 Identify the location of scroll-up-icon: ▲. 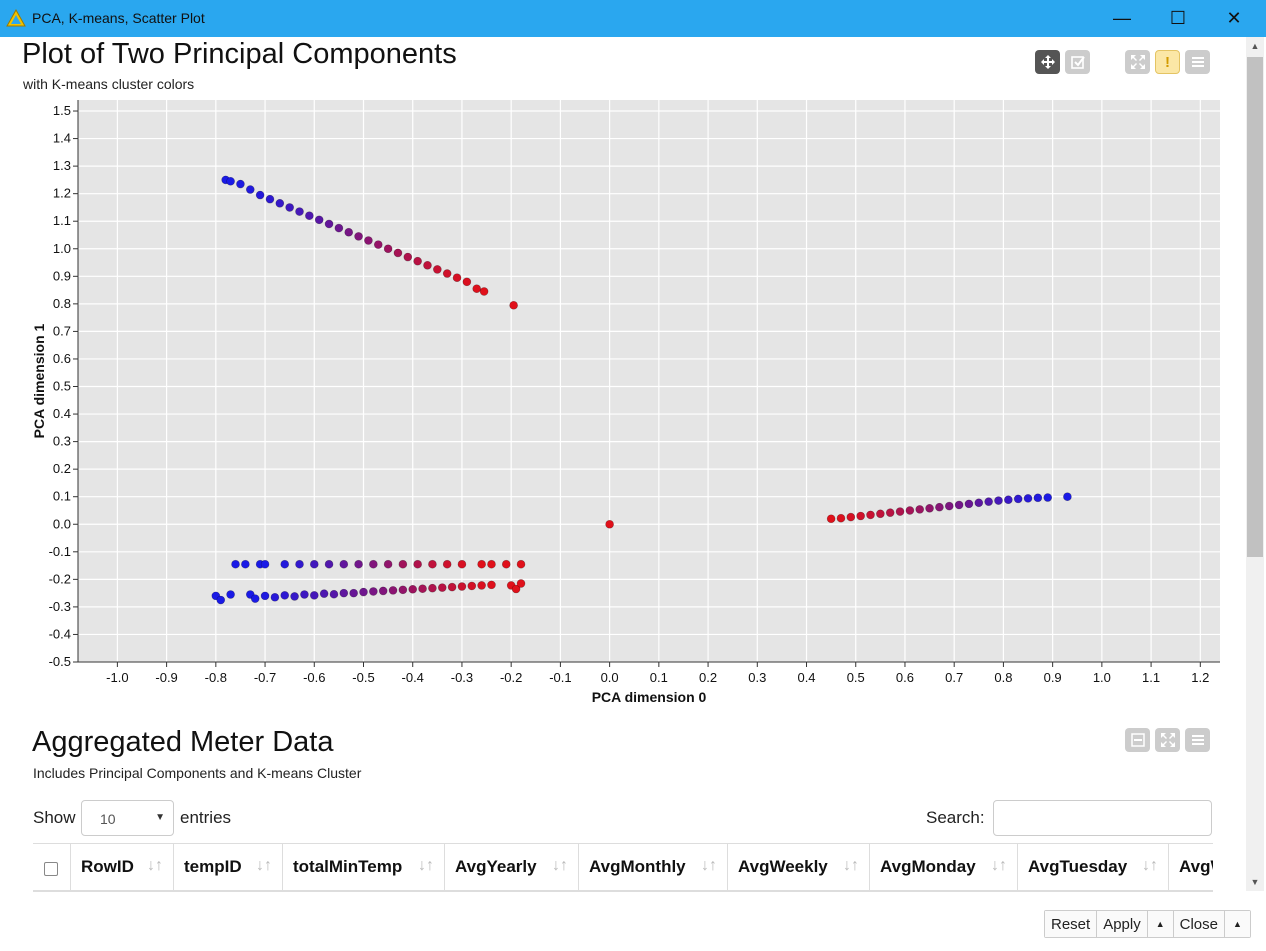
(1255, 46).